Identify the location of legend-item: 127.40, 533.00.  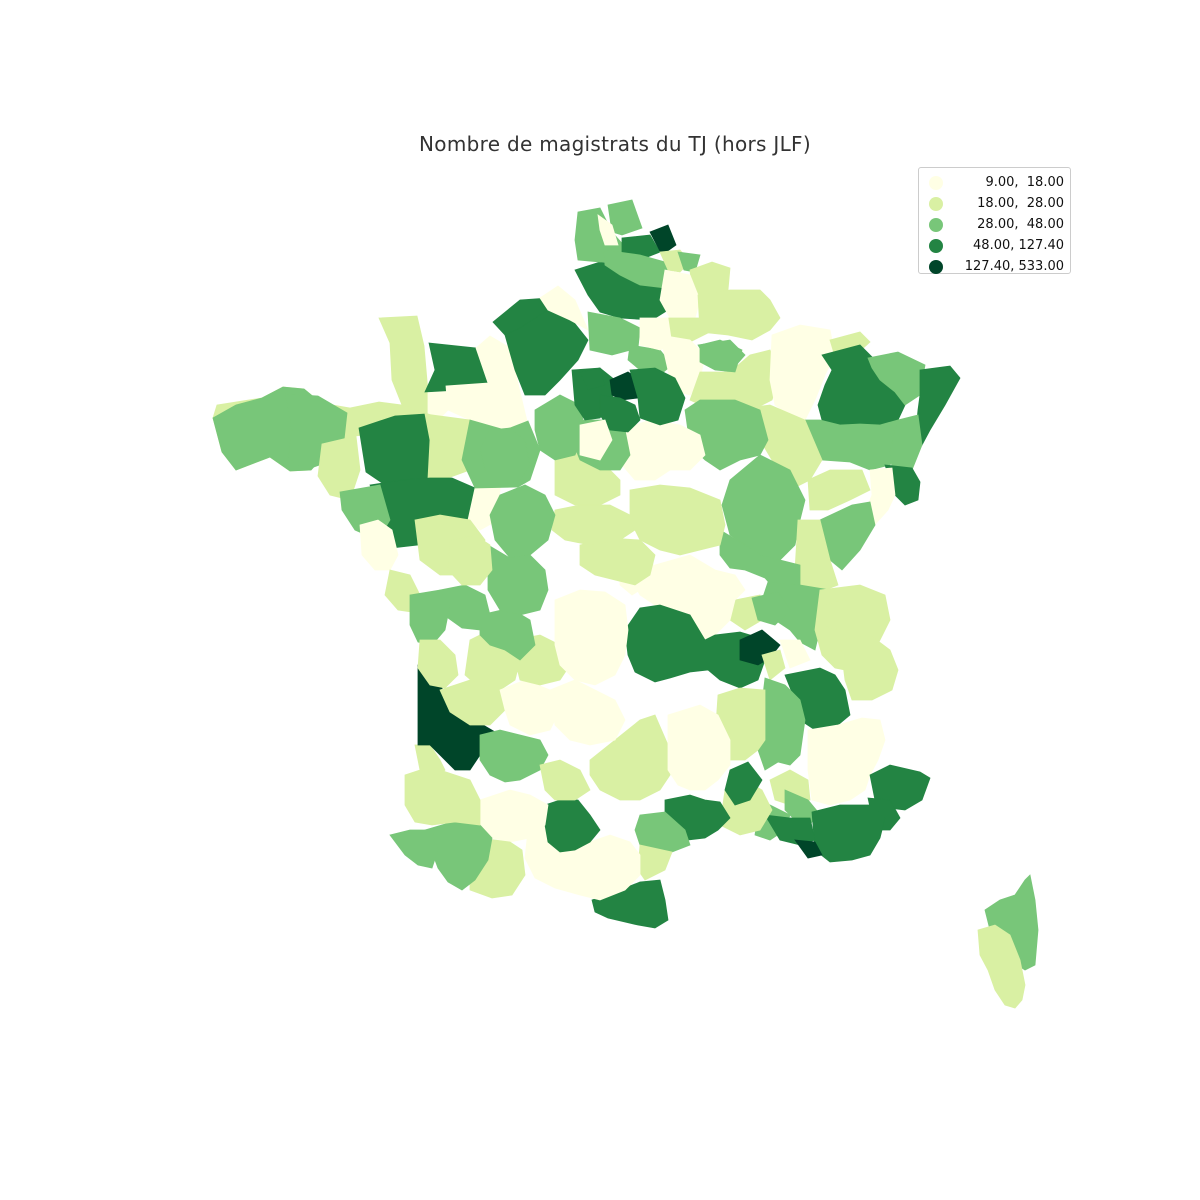
(999, 266).